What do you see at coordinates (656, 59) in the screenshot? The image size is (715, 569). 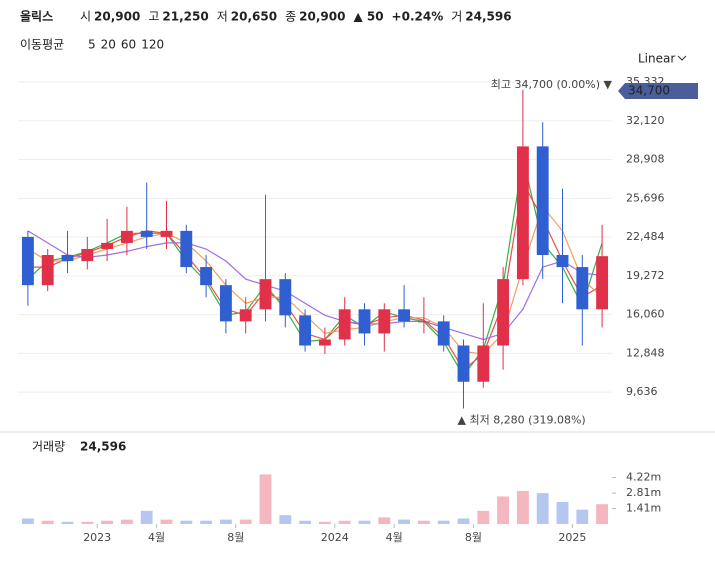 I see `scale-label: Linear` at bounding box center [656, 59].